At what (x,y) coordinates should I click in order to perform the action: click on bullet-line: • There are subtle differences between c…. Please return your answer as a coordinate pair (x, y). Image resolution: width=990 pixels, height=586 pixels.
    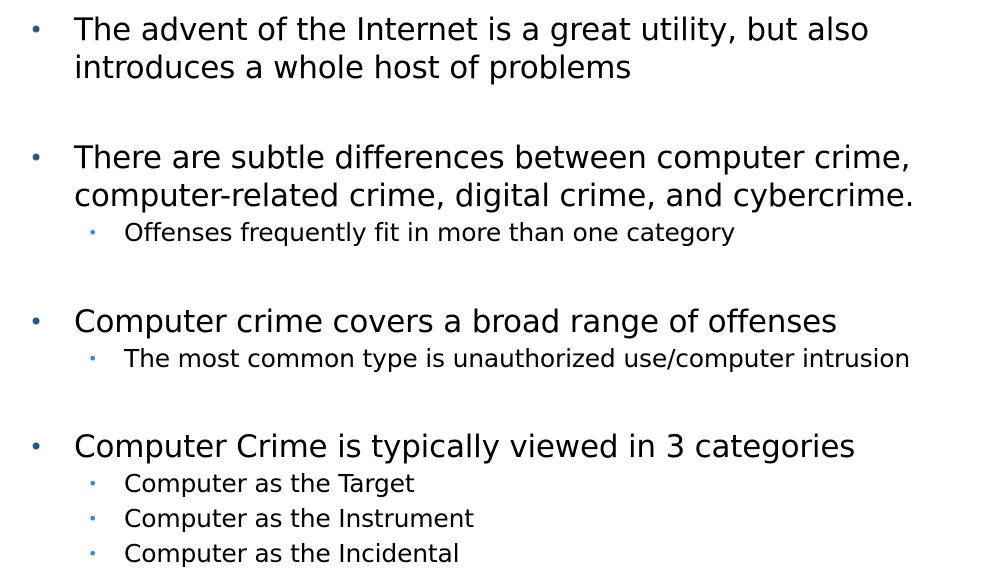
    Looking at the image, I should click on (495, 158).